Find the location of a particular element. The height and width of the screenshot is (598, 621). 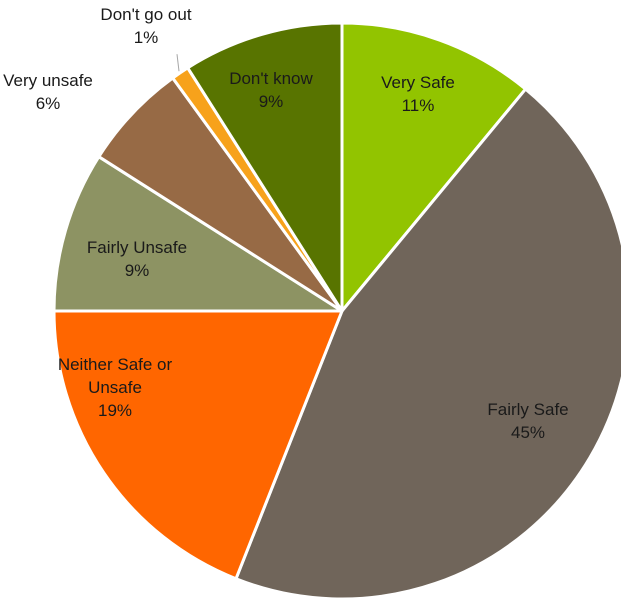

slice-category-label: Very unsafe is located at coordinates (48, 80).